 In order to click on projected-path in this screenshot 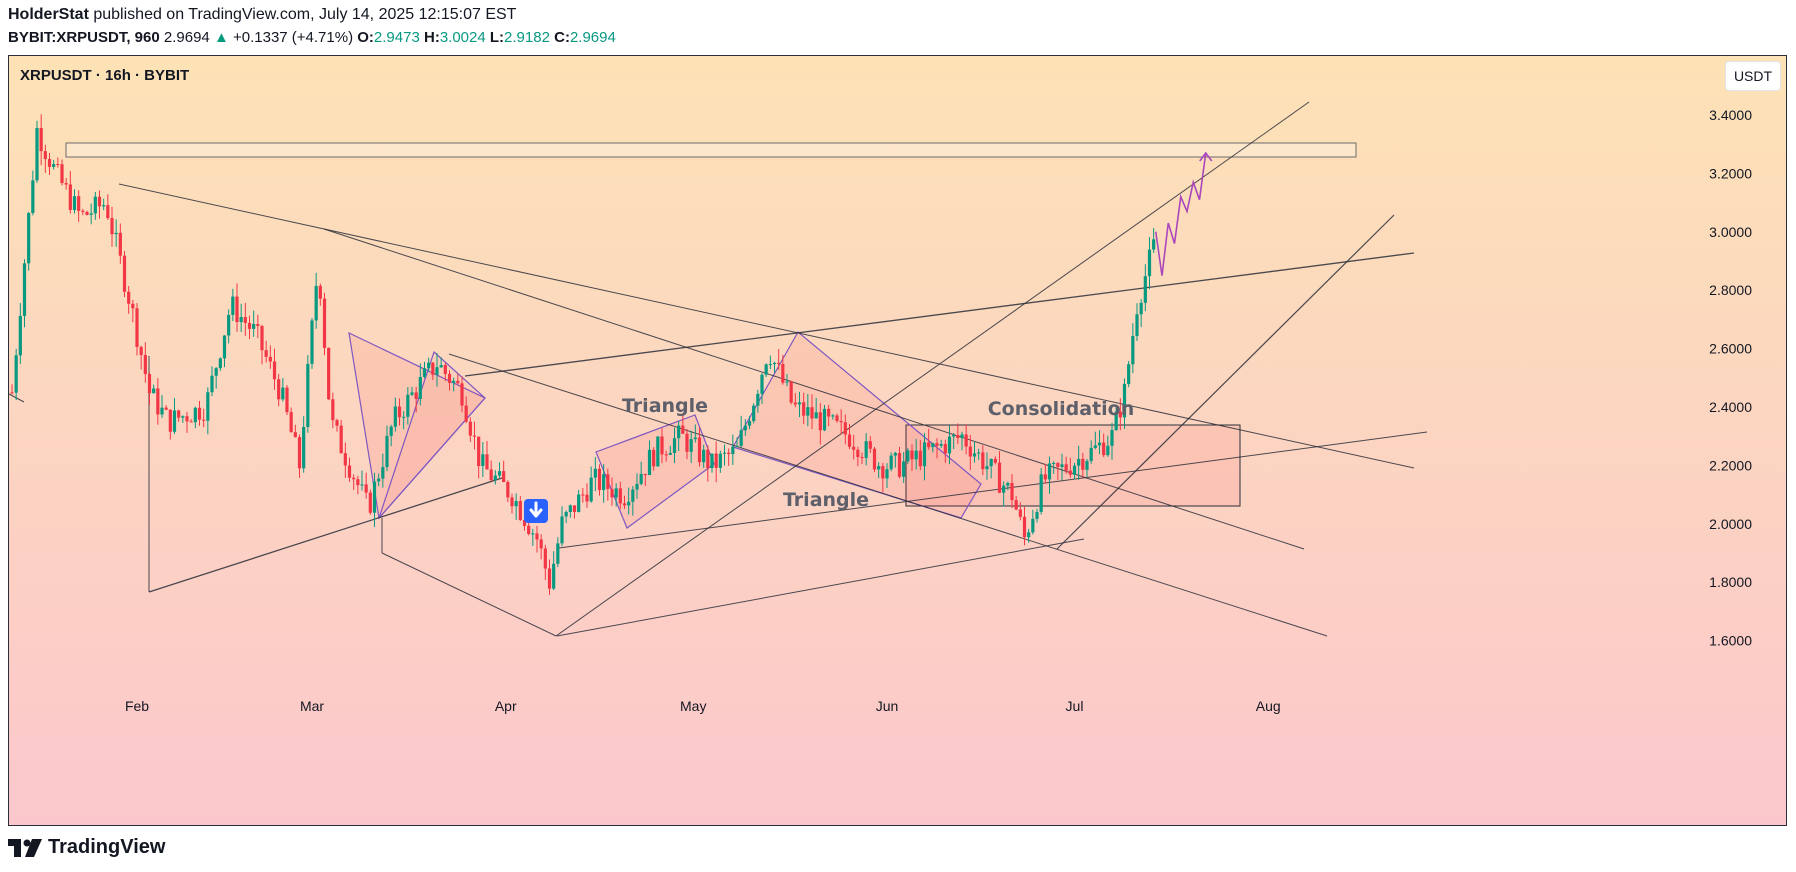, I will do `click(1180, 214)`.